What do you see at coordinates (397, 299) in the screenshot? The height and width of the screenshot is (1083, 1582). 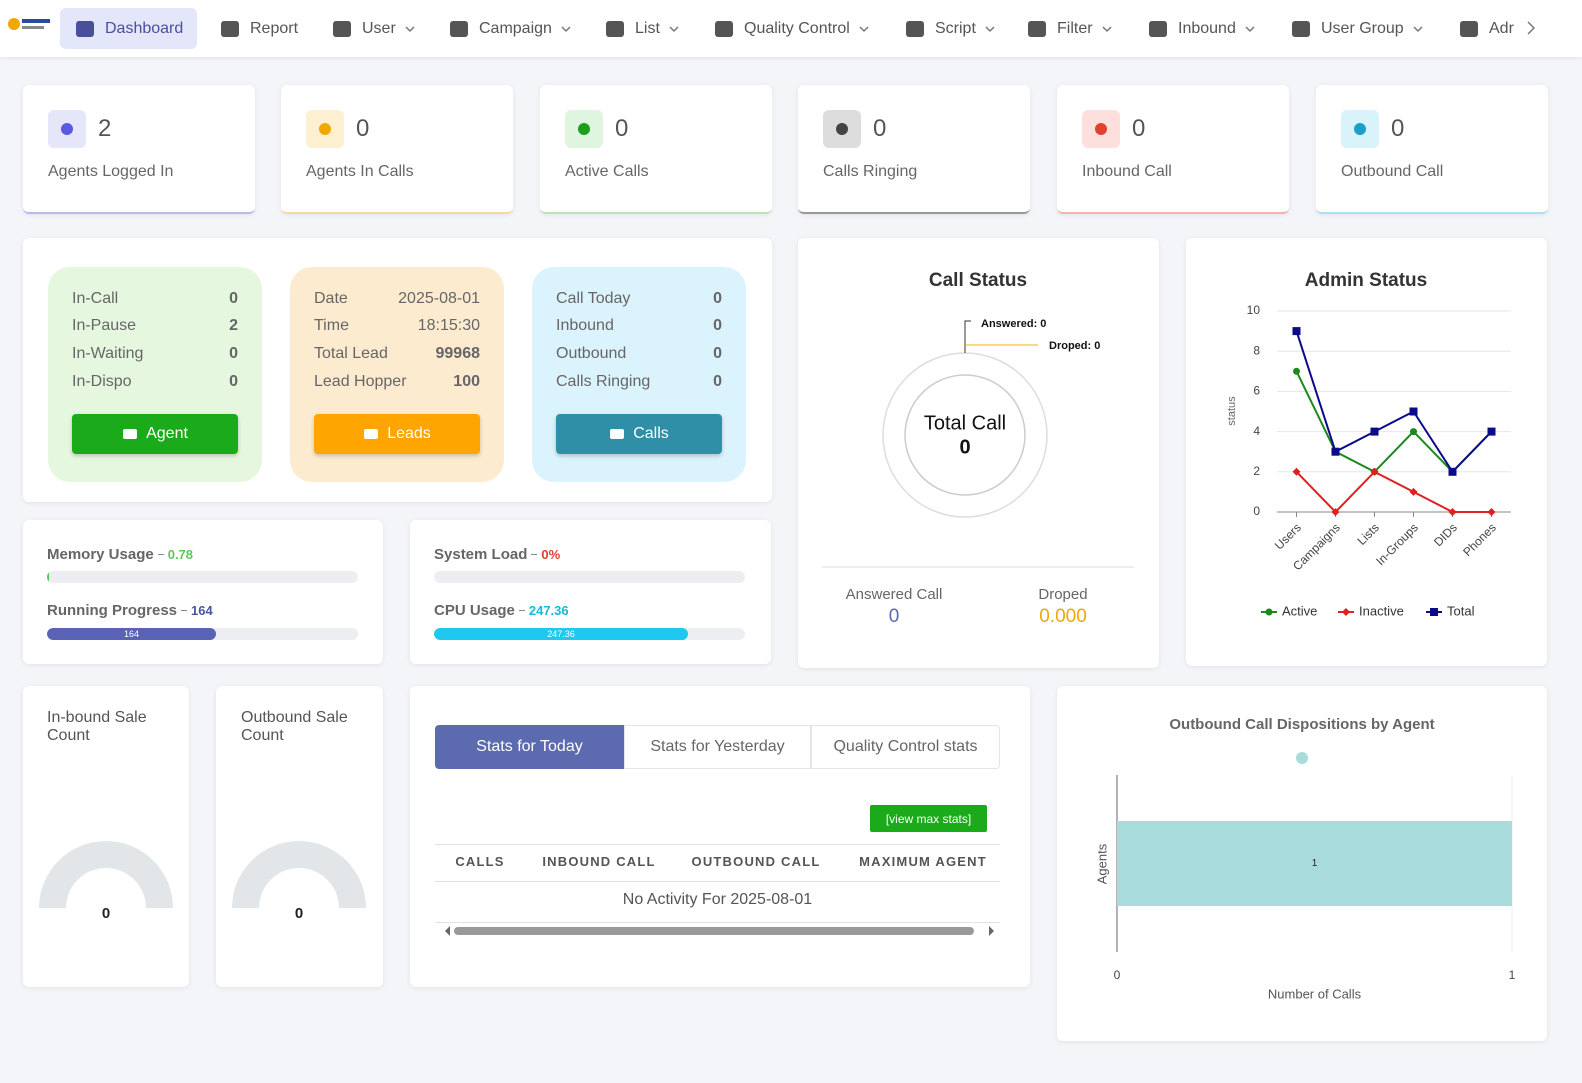 I see `panel-row: Date 2025-08-01` at bounding box center [397, 299].